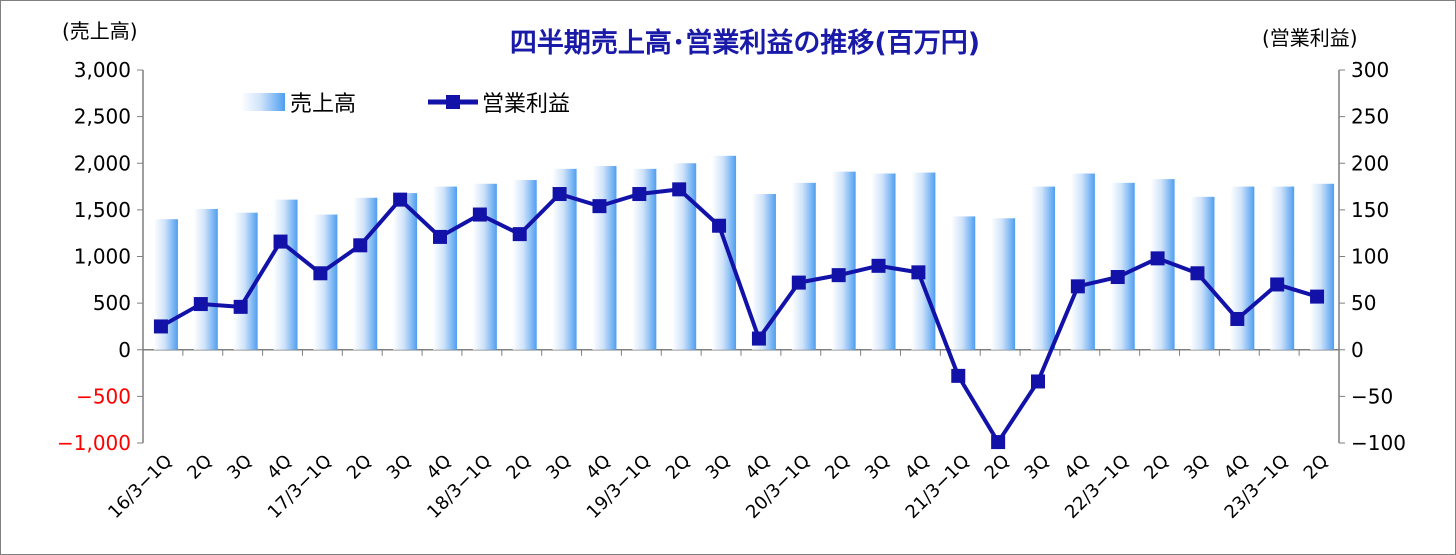 This screenshot has height=555, width=1456. What do you see at coordinates (100, 31) in the screenshot?
I see `left-axis-unit-label: (売上高)` at bounding box center [100, 31].